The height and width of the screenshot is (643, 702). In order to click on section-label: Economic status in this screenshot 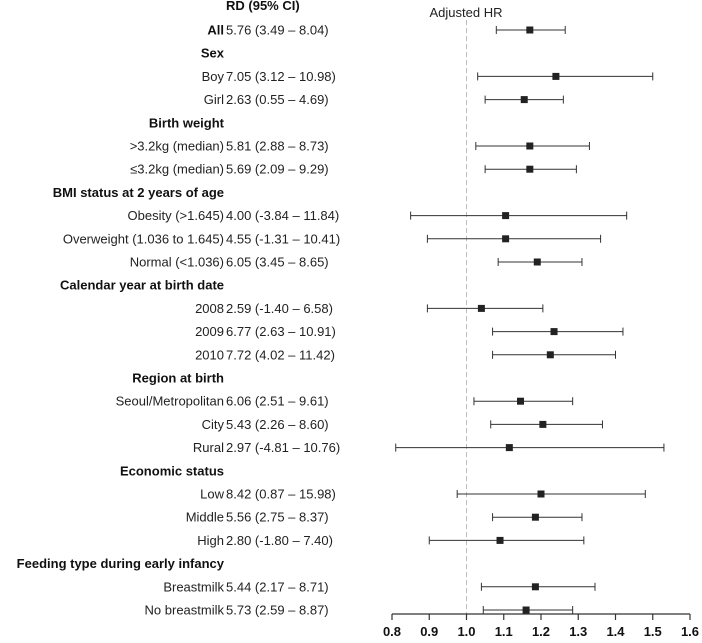, I will do `click(172, 470)`.